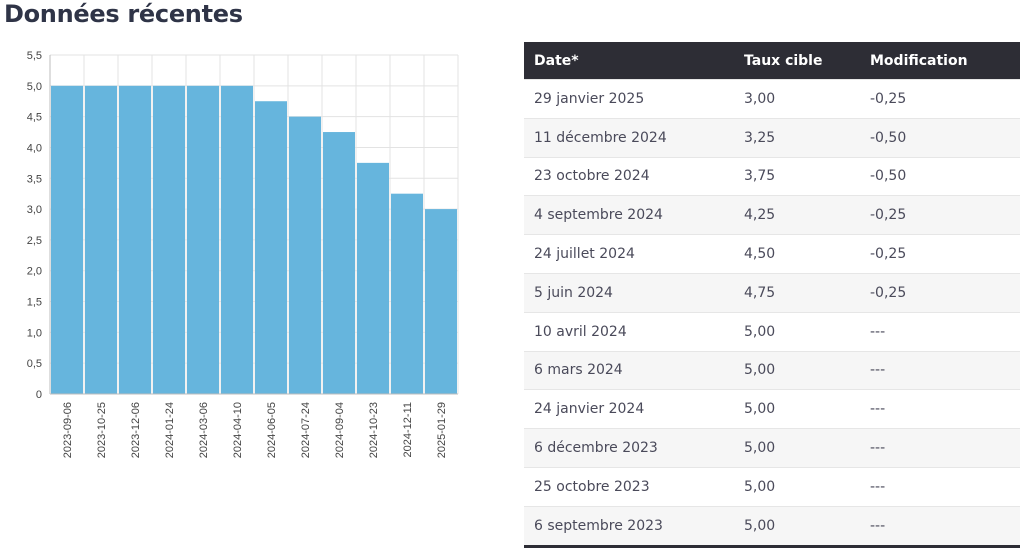 The height and width of the screenshot is (548, 1024). Describe the element at coordinates (34, 210) in the screenshot. I see `y-tick-label: 3,0` at that location.